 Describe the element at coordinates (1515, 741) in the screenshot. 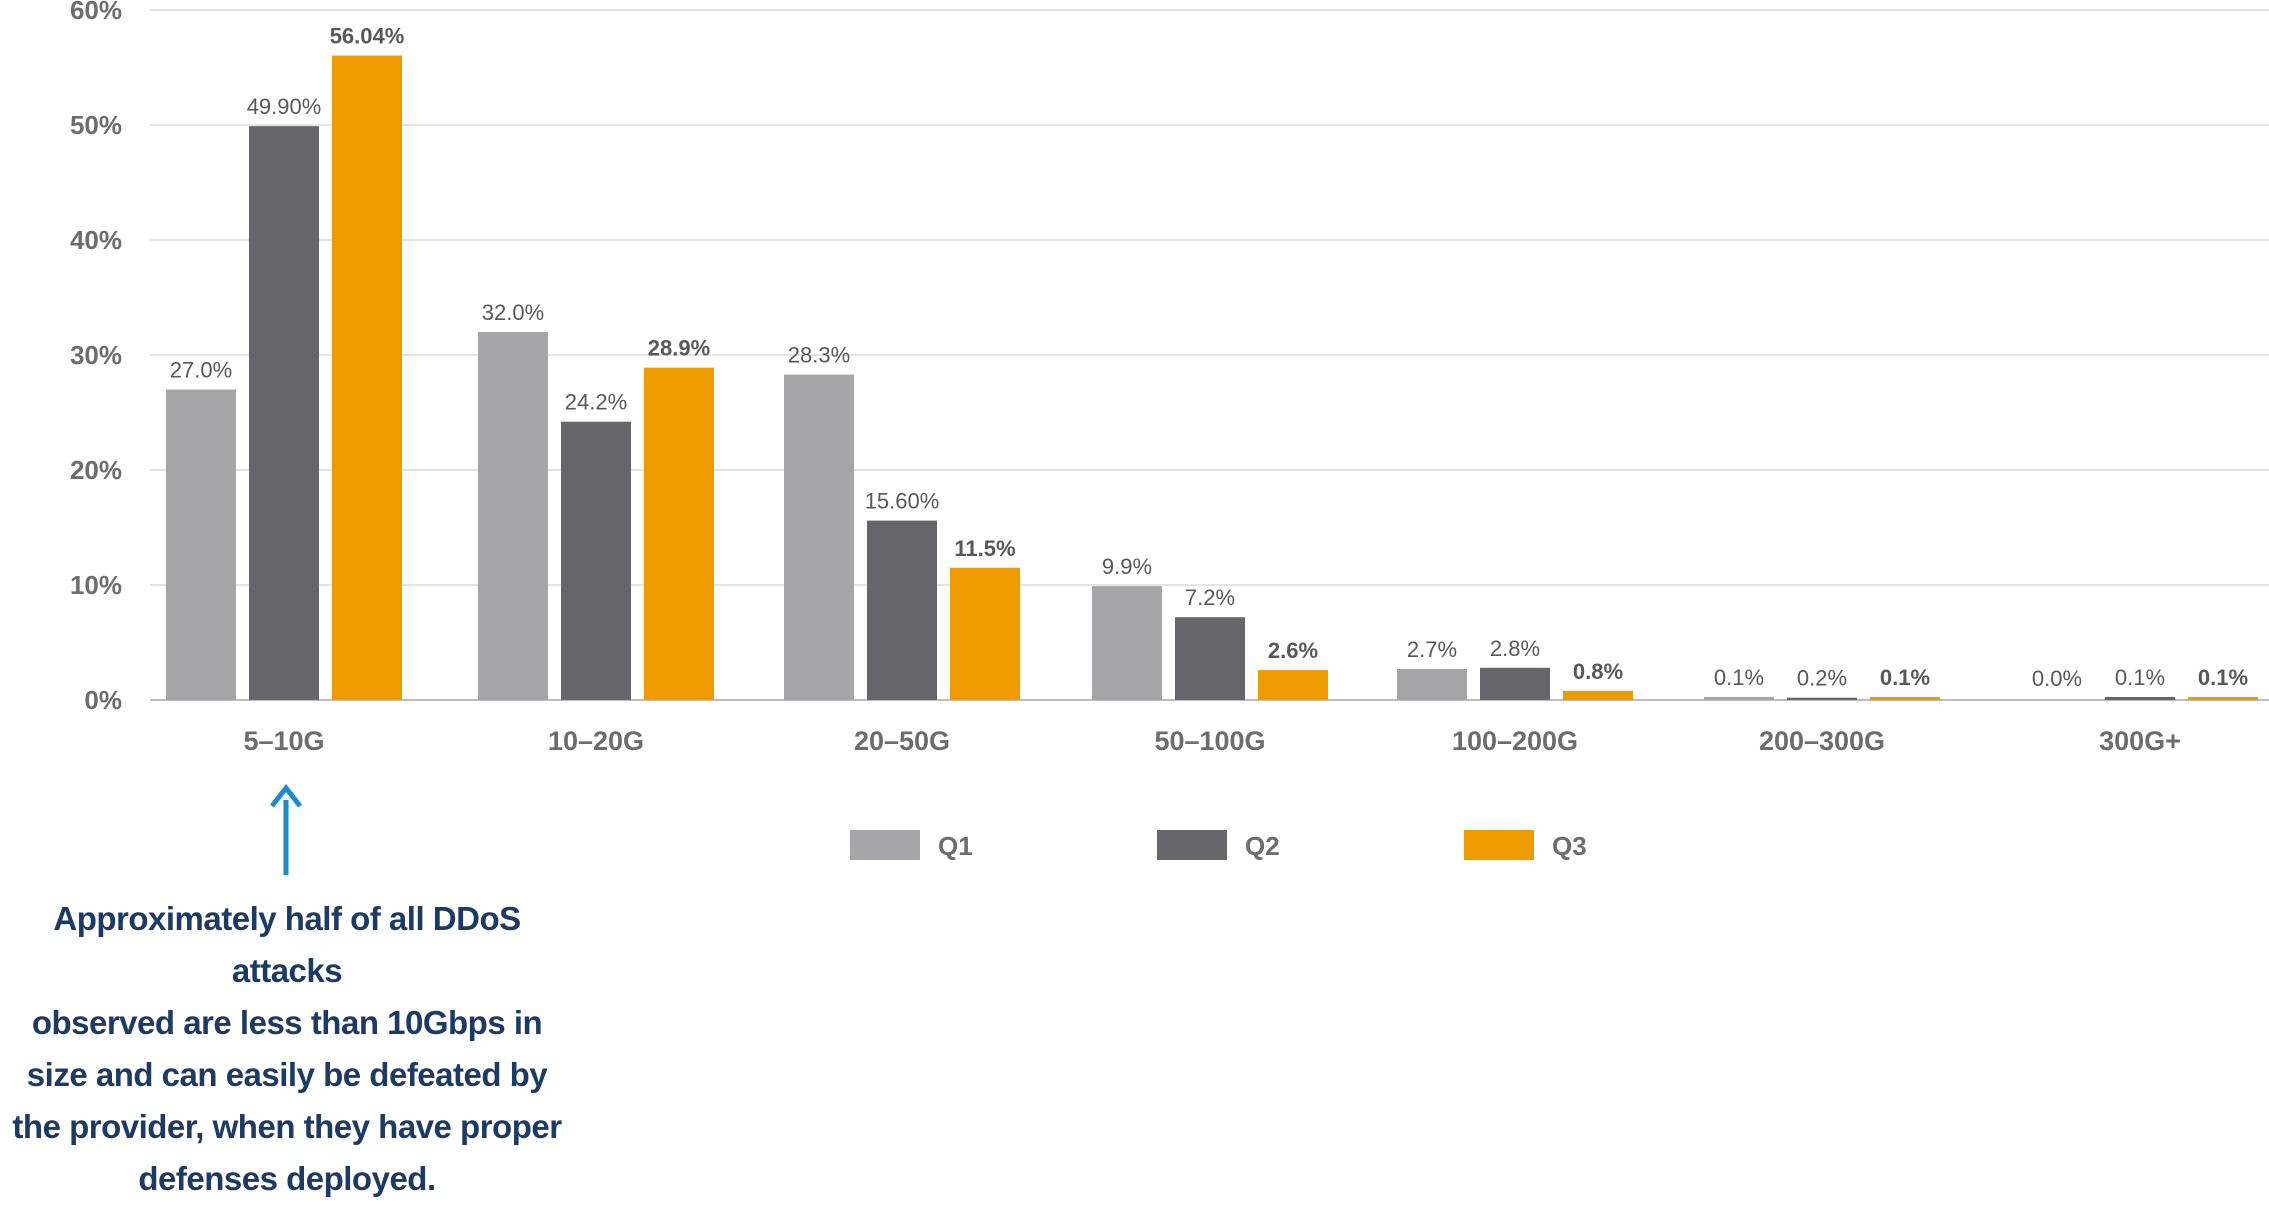

I see `x-tick-label: 100–200G` at that location.